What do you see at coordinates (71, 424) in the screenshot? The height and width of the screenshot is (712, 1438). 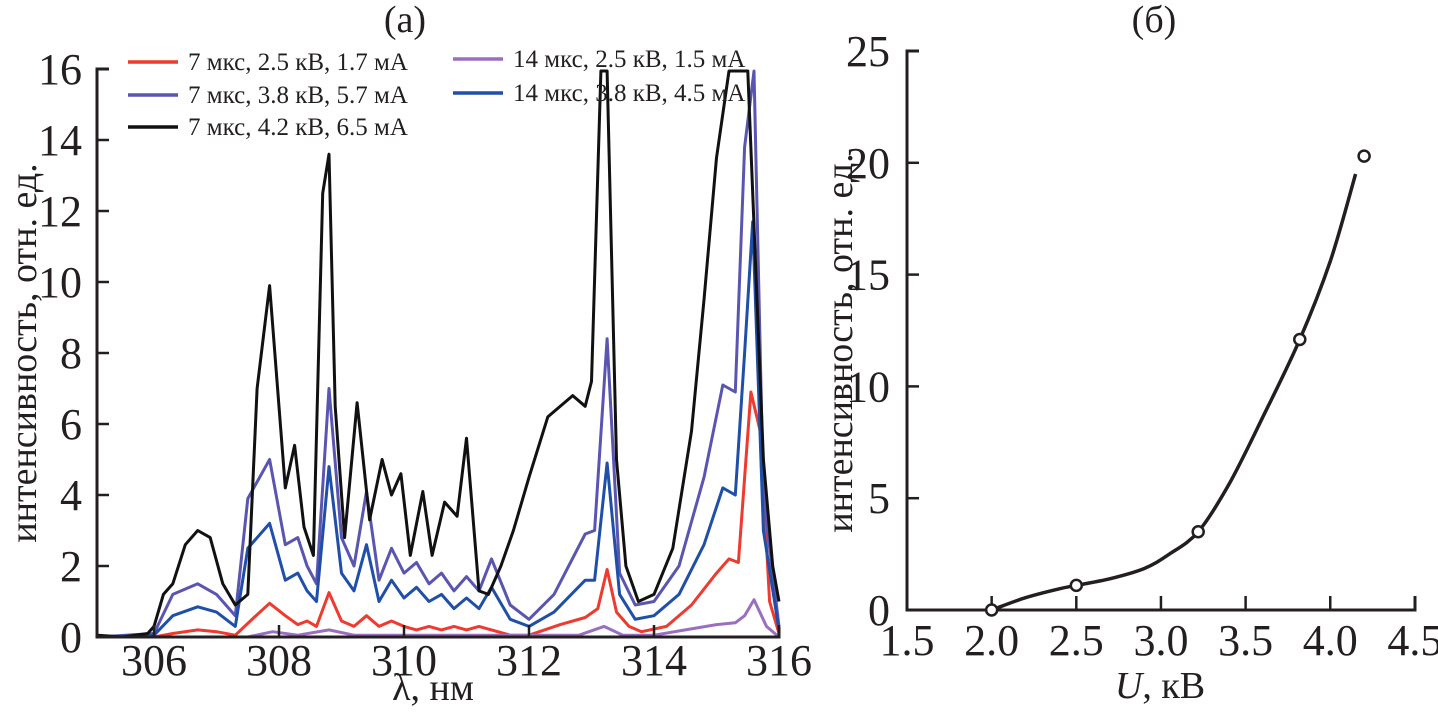 I see `y-tick-label: 6` at bounding box center [71, 424].